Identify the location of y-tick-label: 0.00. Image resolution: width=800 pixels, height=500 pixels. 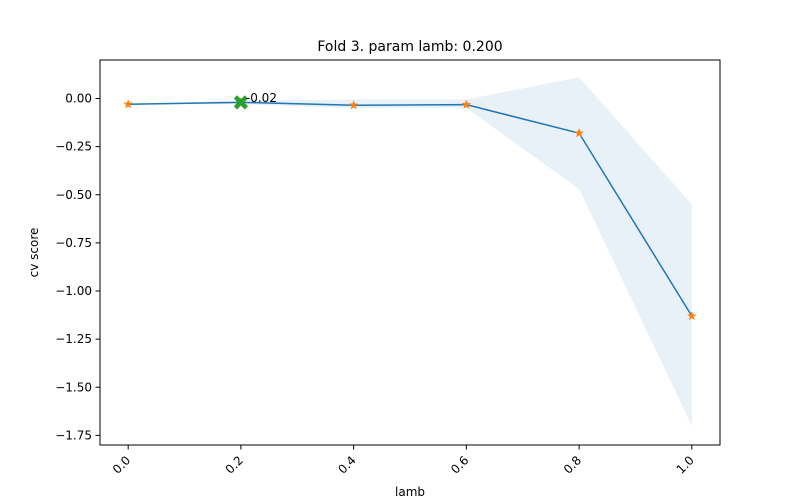
(78, 99).